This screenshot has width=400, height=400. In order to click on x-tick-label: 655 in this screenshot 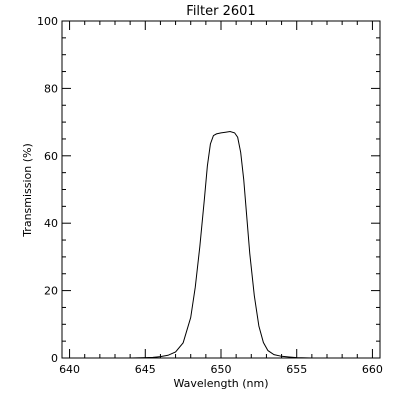, I will do `click(296, 369)`.